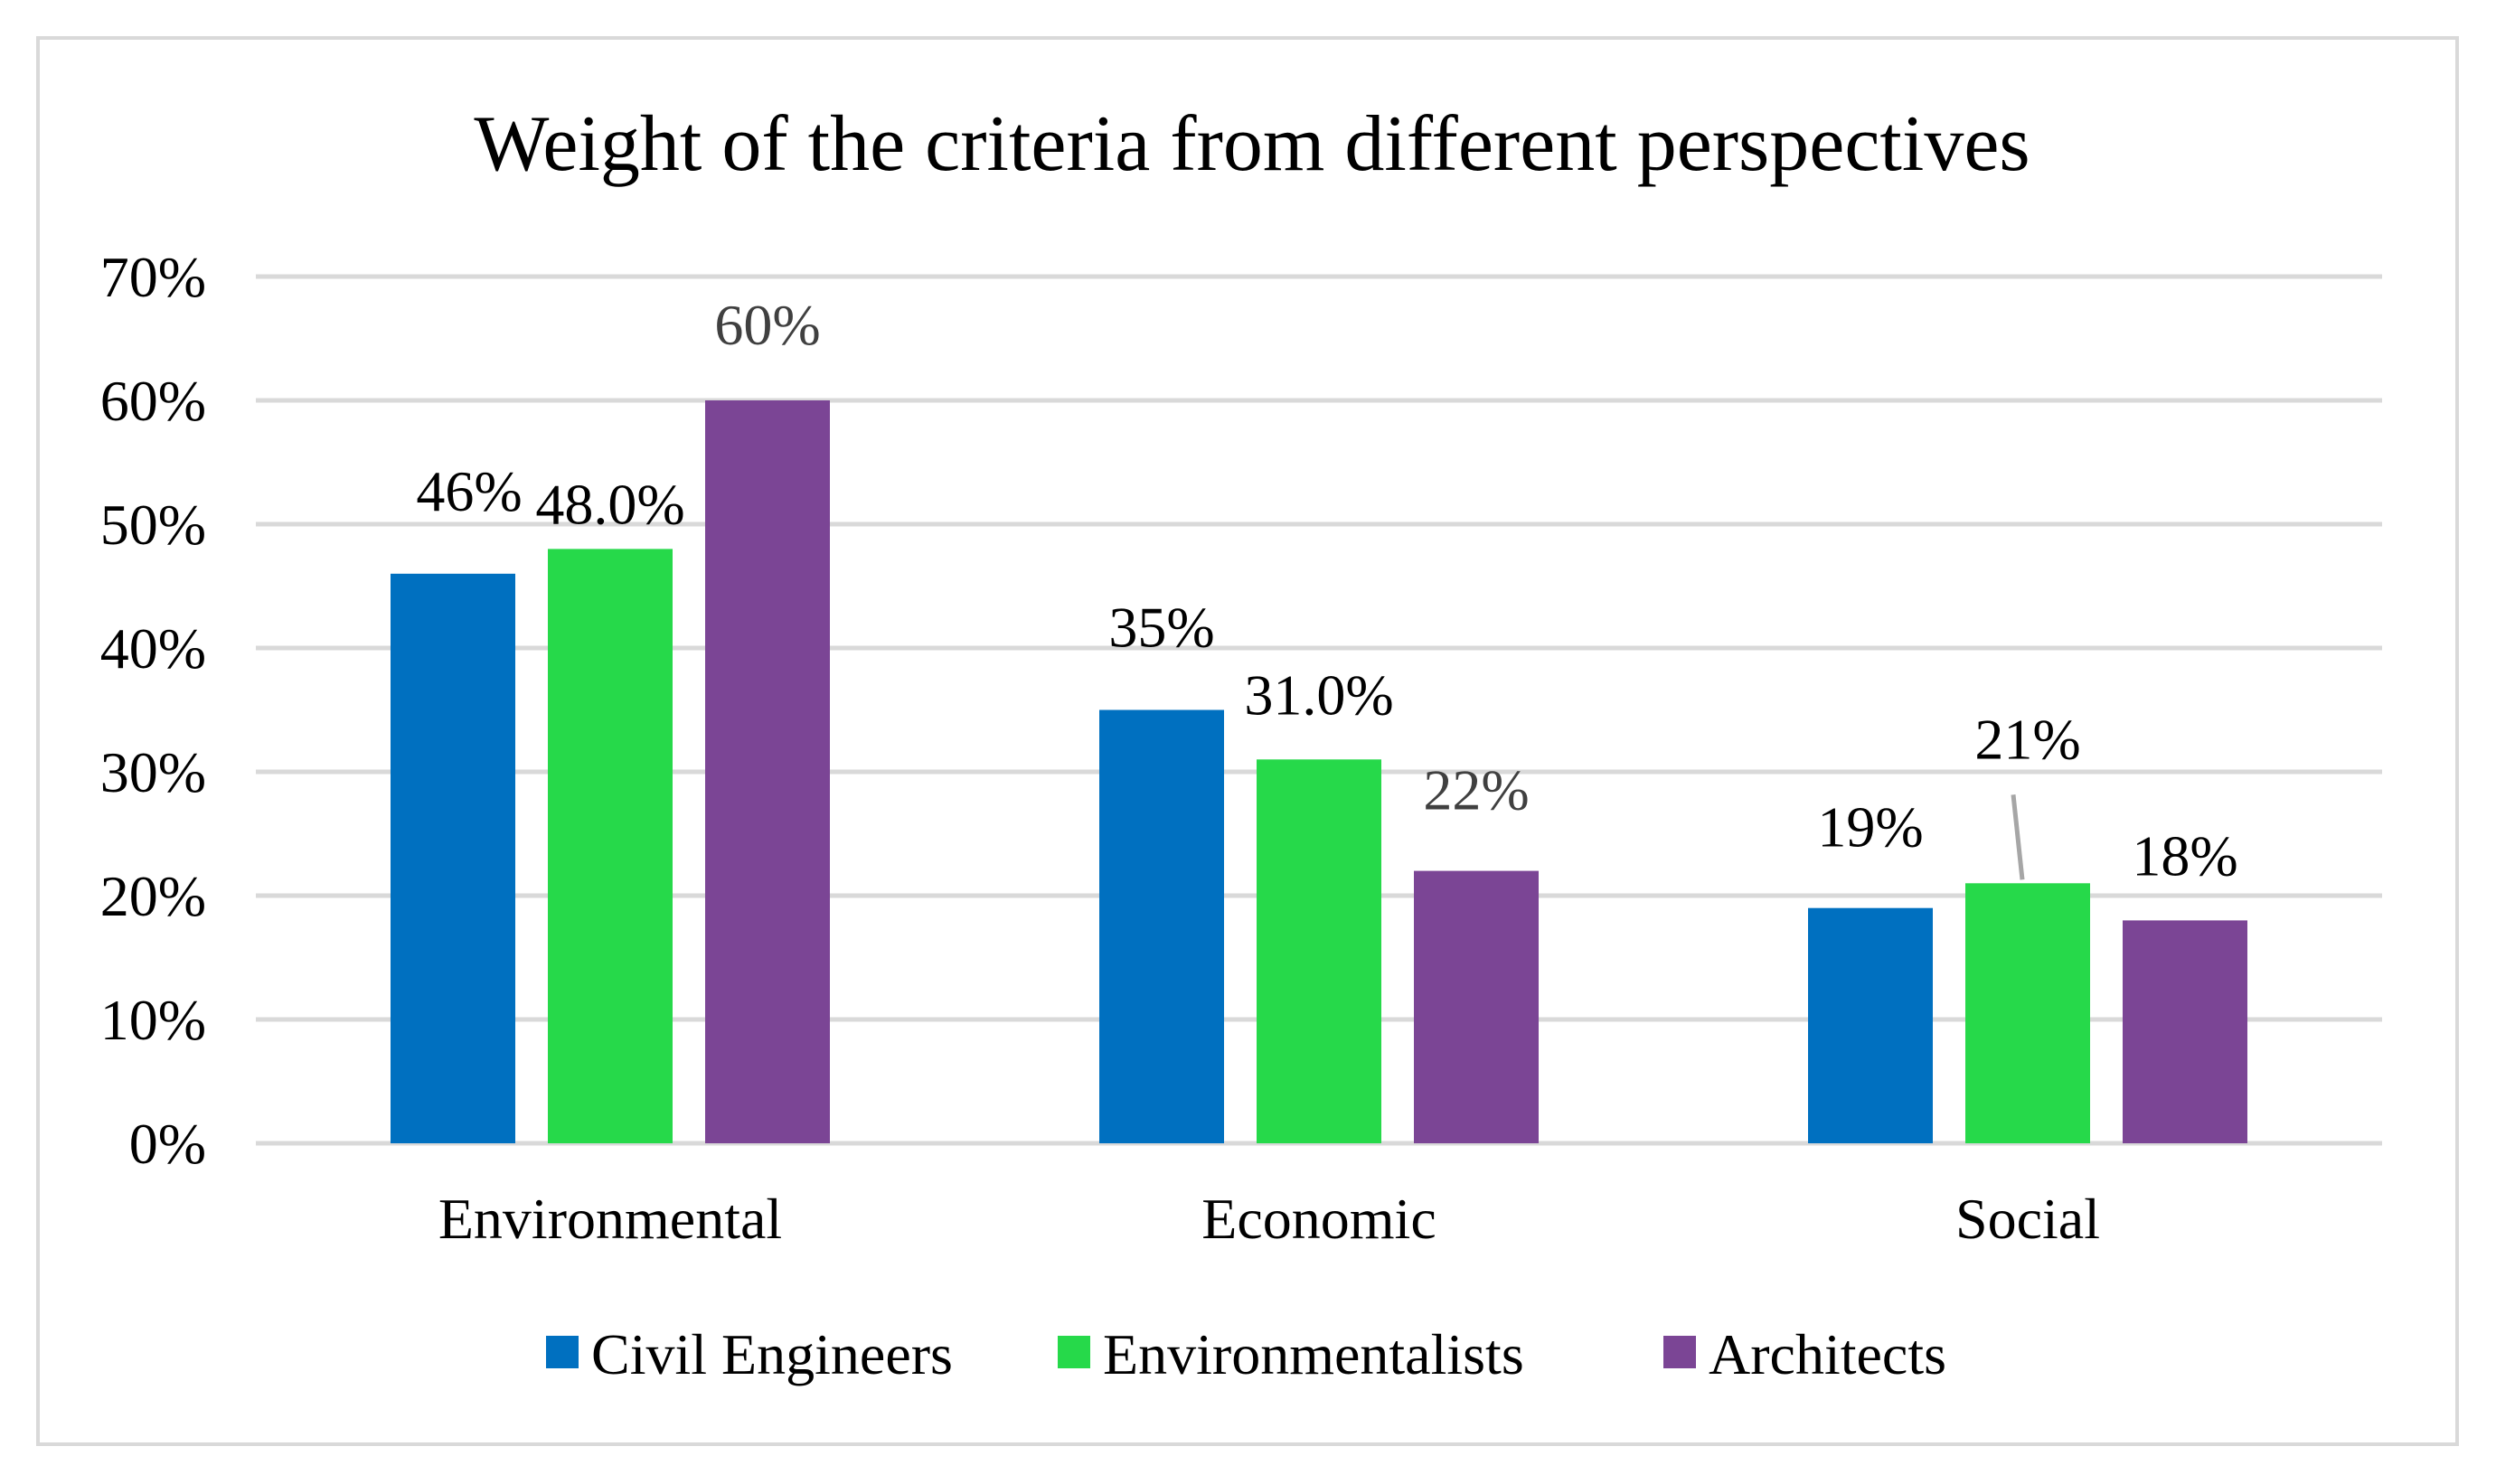  What do you see at coordinates (1161, 926) in the screenshot?
I see `bar-civil-engineers-economic` at bounding box center [1161, 926].